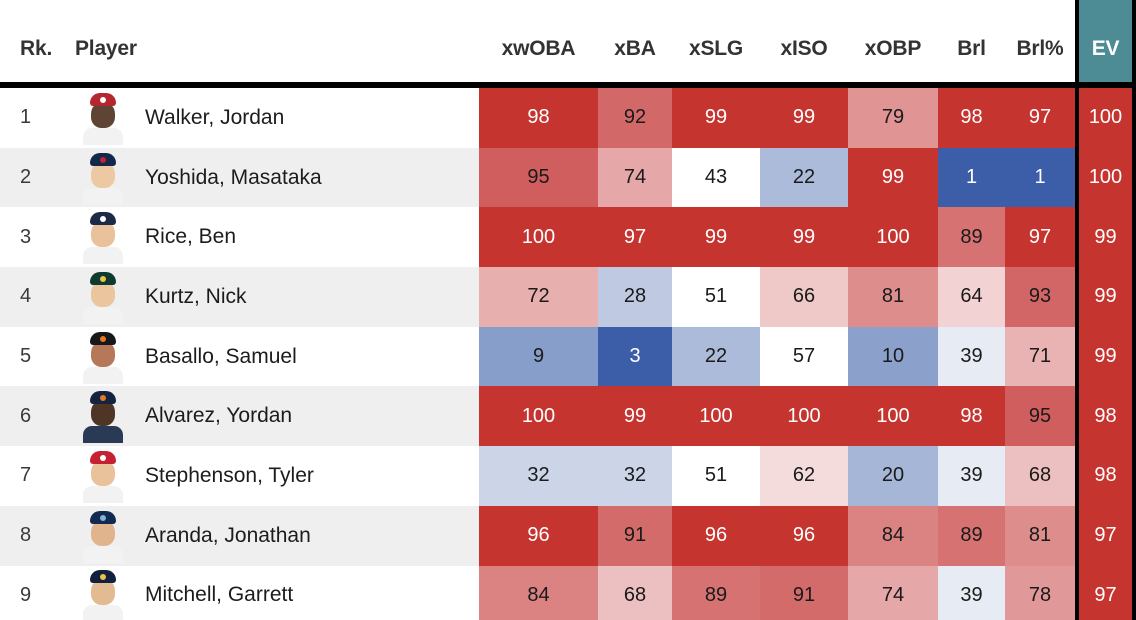  I want to click on stat-cell-xiso: 91, so click(804, 592).